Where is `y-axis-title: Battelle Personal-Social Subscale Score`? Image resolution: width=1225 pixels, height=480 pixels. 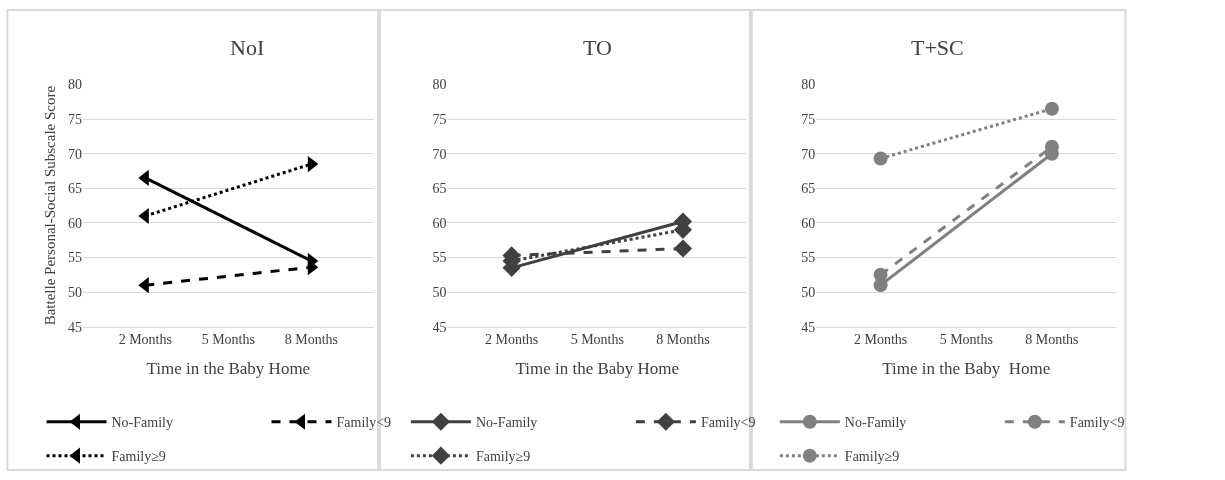
y-axis-title: Battelle Personal-Social Subscale Score is located at coordinates (50, 205).